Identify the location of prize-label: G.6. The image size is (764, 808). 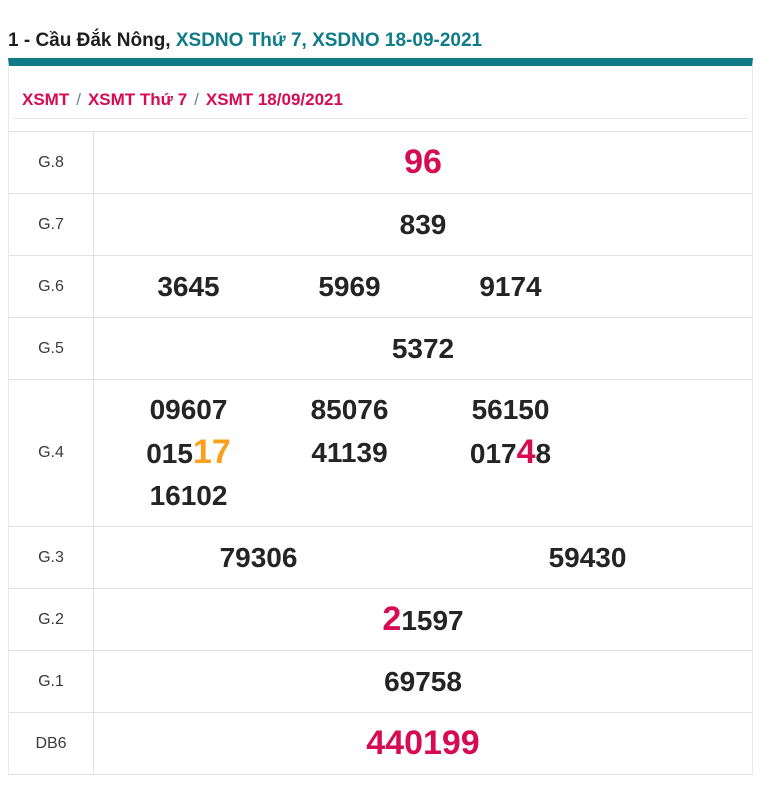
(51, 286).